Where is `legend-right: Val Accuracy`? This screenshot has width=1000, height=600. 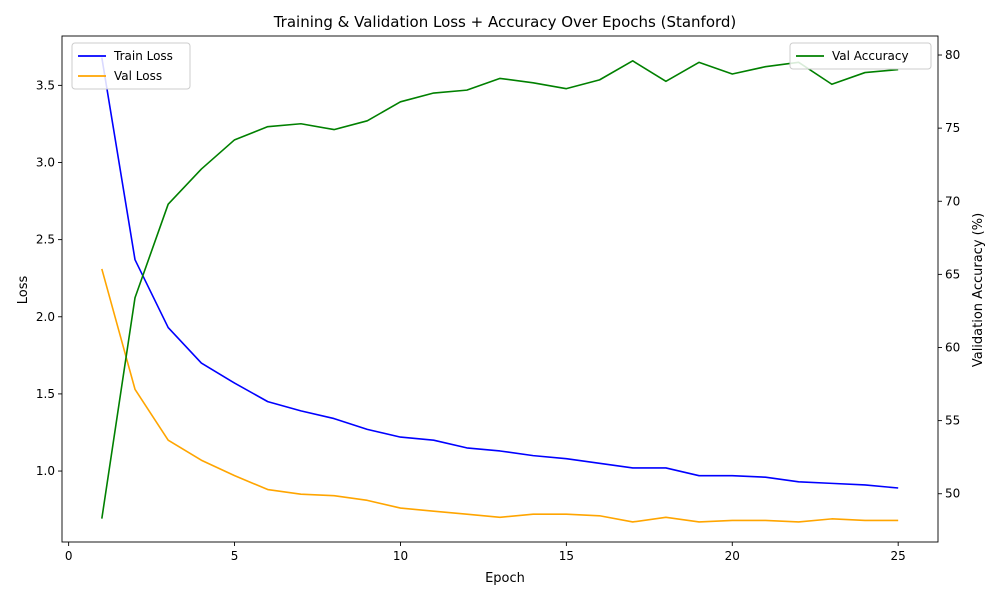
legend-right: Val Accuracy is located at coordinates (860, 56).